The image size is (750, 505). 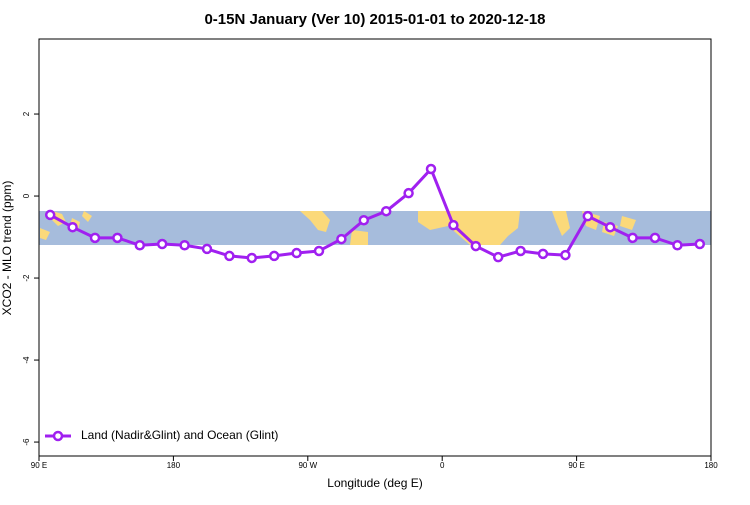 What do you see at coordinates (26, 195) in the screenshot?
I see `y-tick-label: 0` at bounding box center [26, 195].